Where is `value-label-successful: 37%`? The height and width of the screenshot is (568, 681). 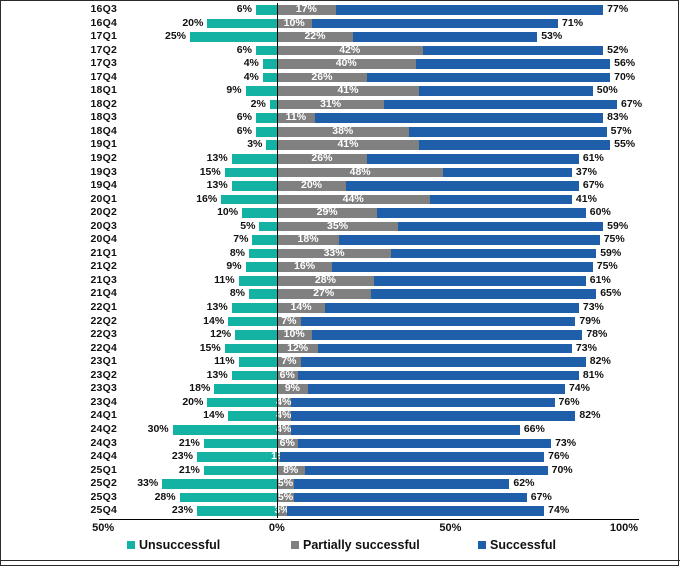
value-label-successful: 37% is located at coordinates (586, 171).